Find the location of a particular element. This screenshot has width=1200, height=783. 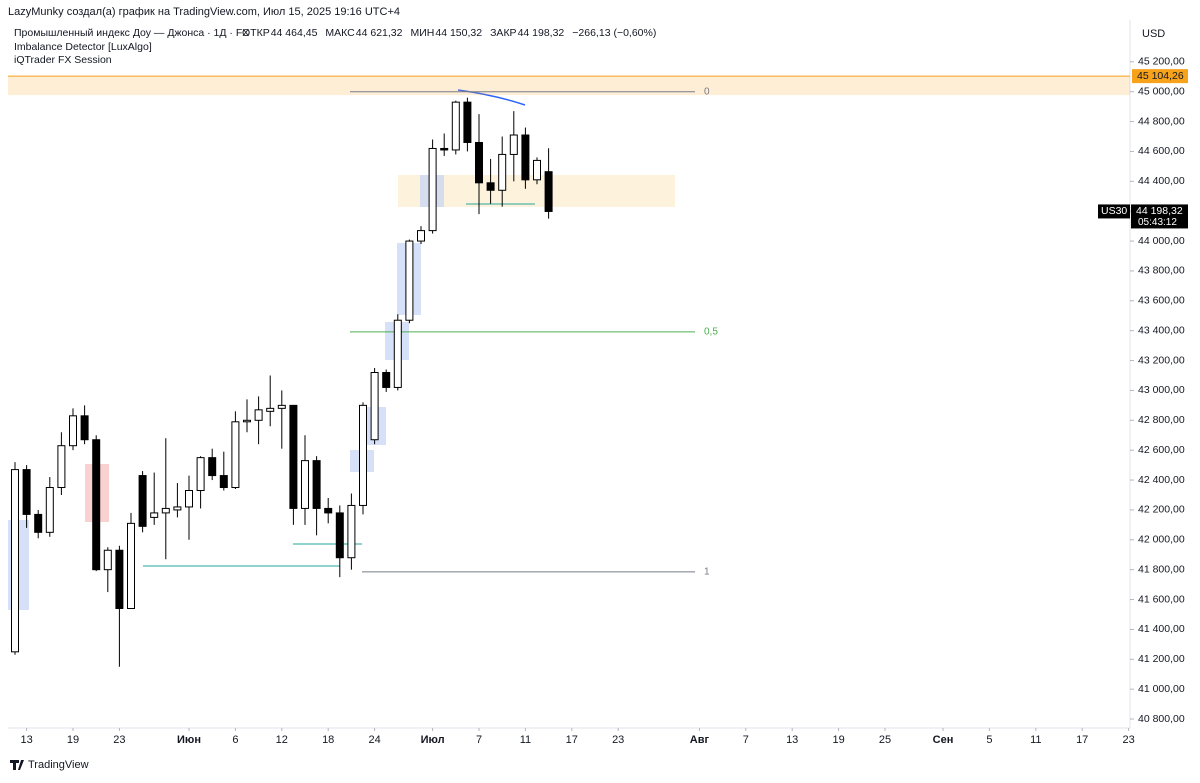

x-tick-label: 24 is located at coordinates (374, 740).